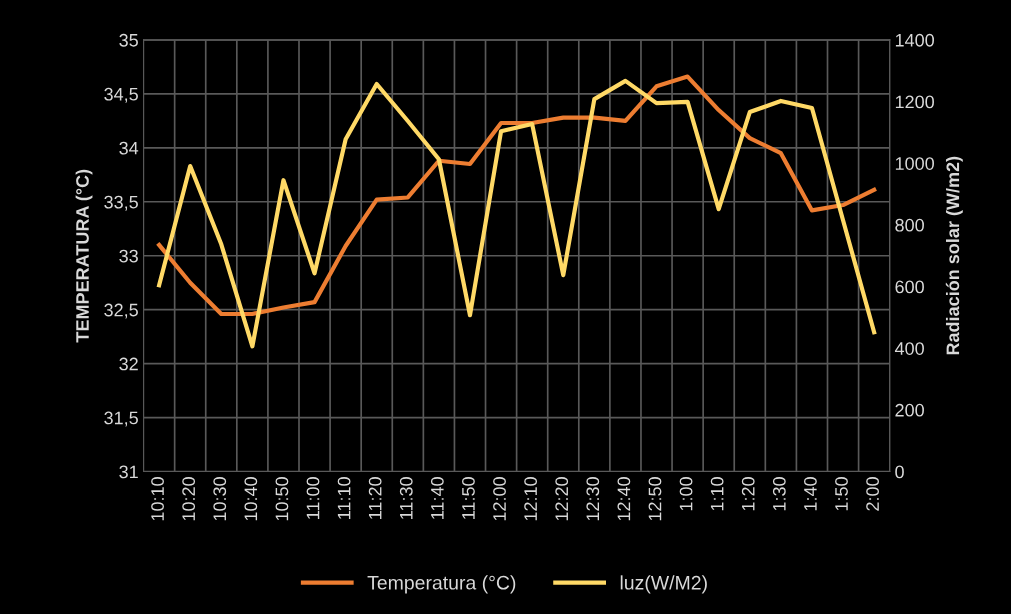  I want to click on y-tick-label: 33, so click(128, 256).